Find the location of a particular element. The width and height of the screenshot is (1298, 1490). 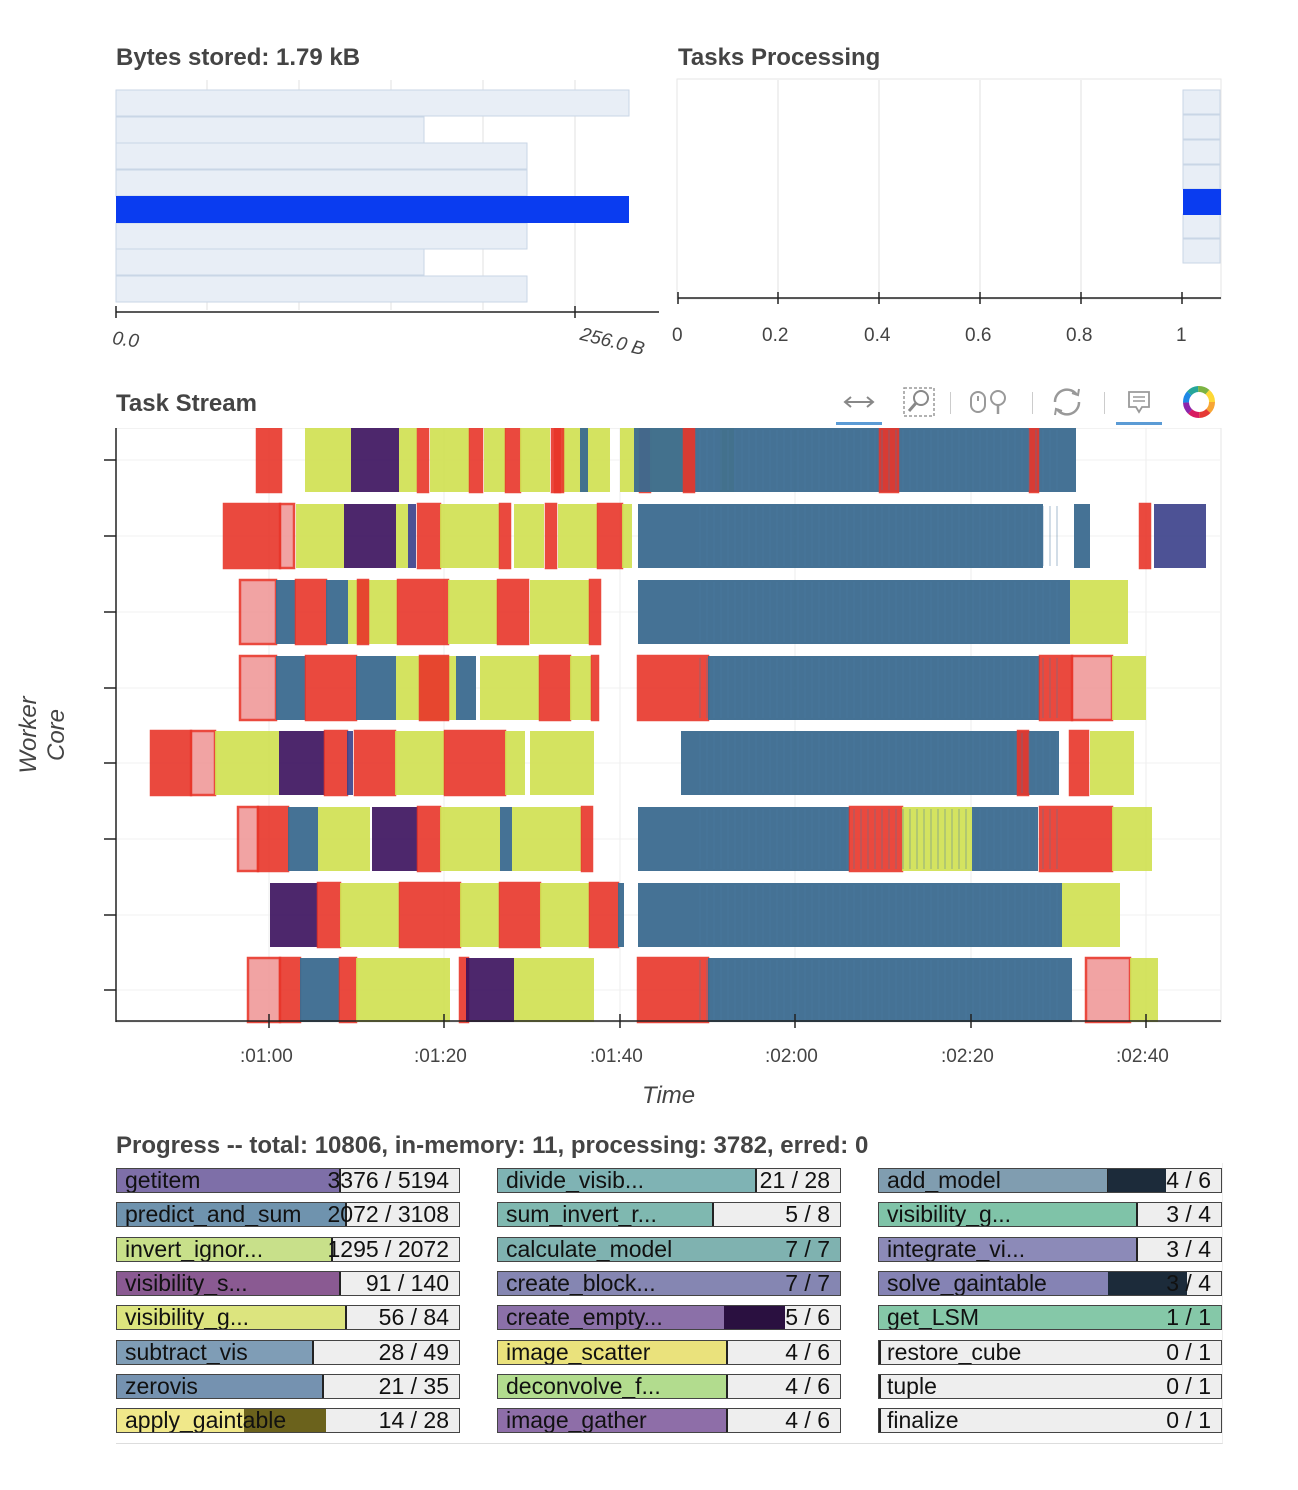

progress-row: visibility_g... 3 / 4 is located at coordinates (1050, 1215).